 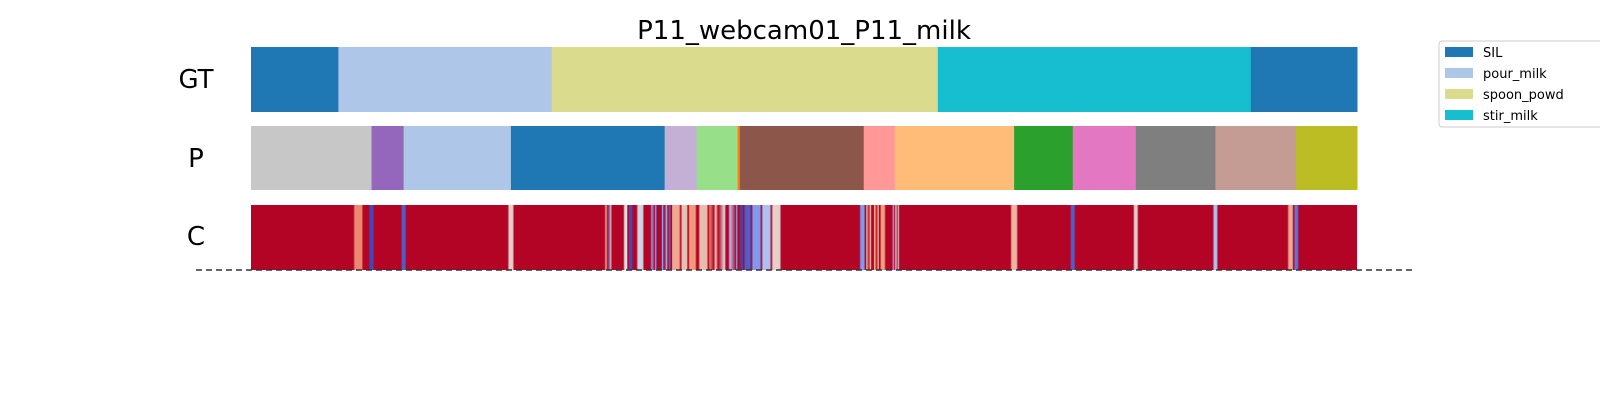 What do you see at coordinates (804, 237) in the screenshot?
I see `confidence-row` at bounding box center [804, 237].